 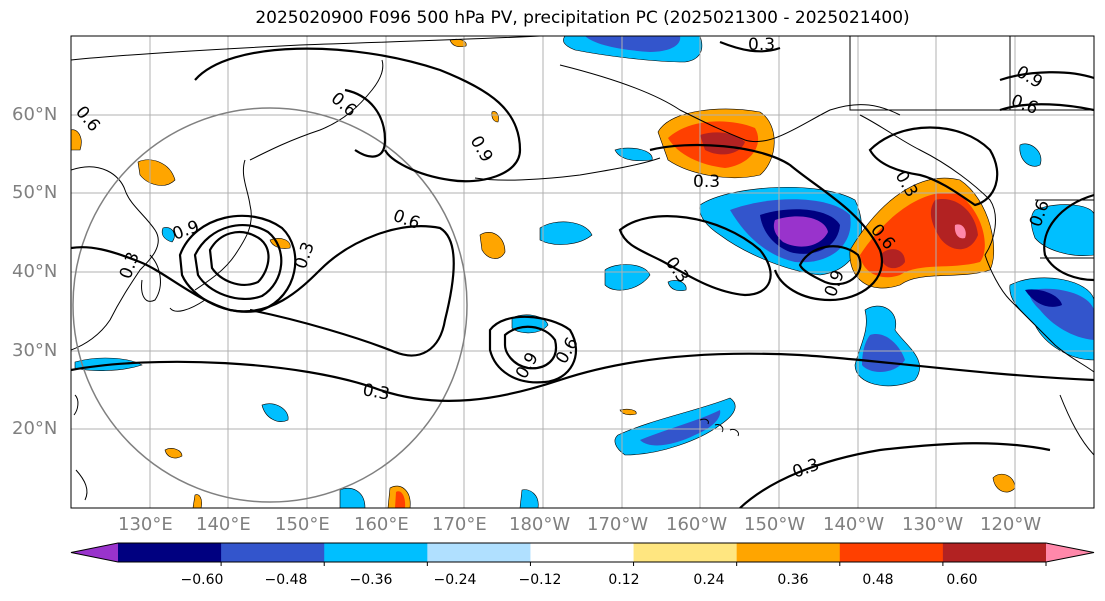 What do you see at coordinates (962, 580) in the screenshot?
I see `colorbar-tick-label: 0.60` at bounding box center [962, 580].